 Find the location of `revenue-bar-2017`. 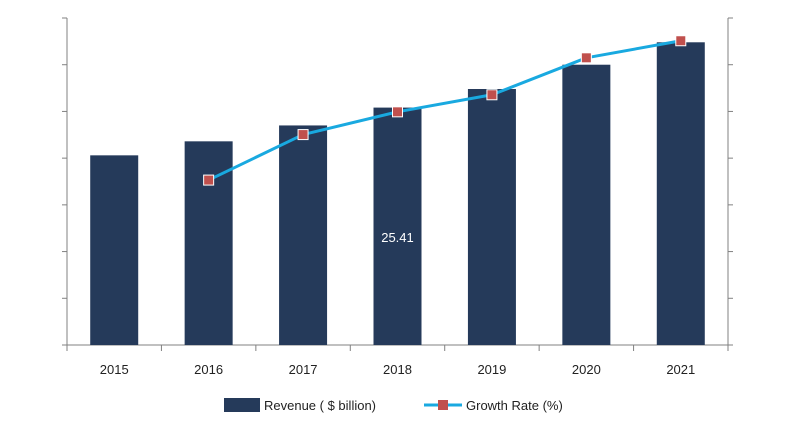

revenue-bar-2017 is located at coordinates (303, 235).